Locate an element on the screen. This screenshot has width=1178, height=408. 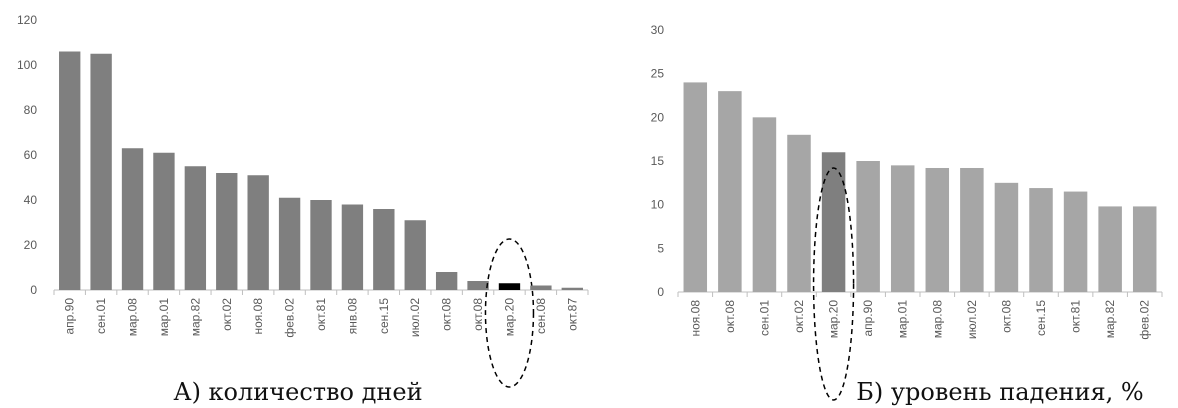
x-tick-label: янв.08 is located at coordinates (352, 316).